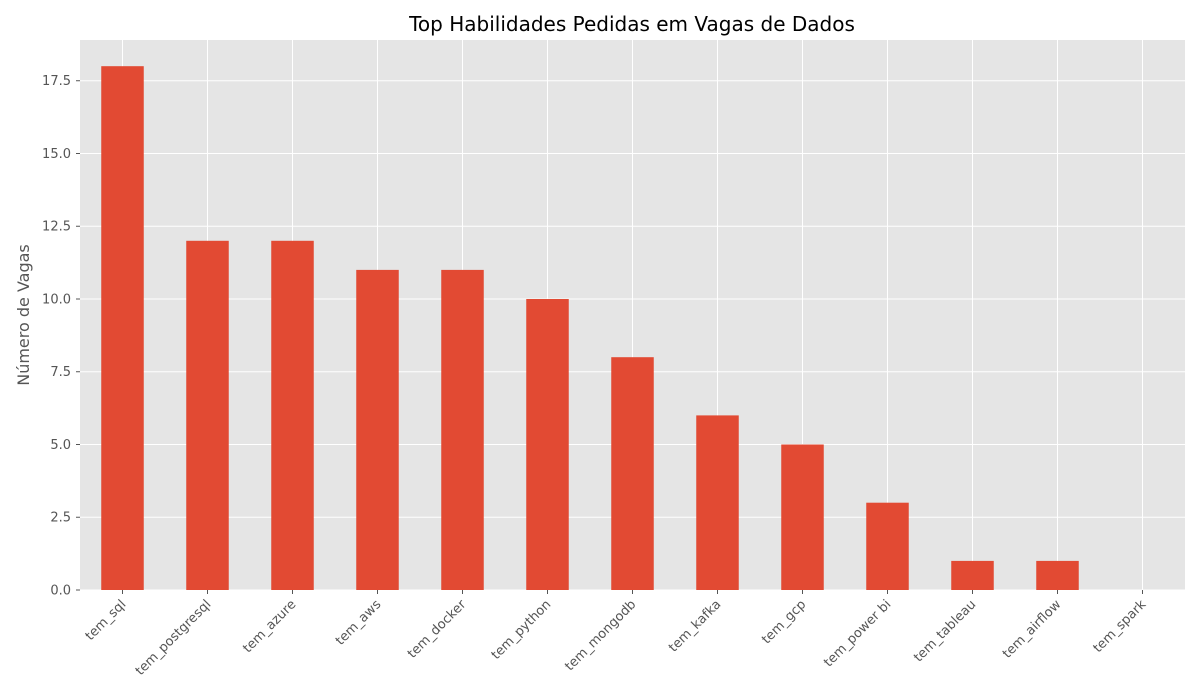 This screenshot has width=1200, height=700. I want to click on bar-tem_kafka, so click(717, 502).